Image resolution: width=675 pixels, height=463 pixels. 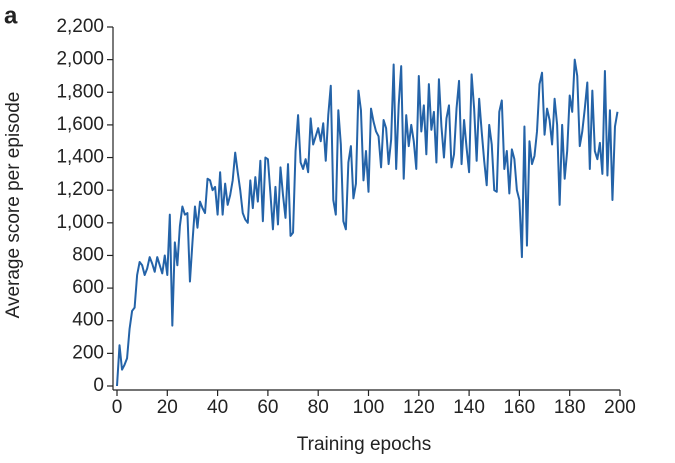 What do you see at coordinates (570, 407) in the screenshot?
I see `x-tick-label: 180` at bounding box center [570, 407].